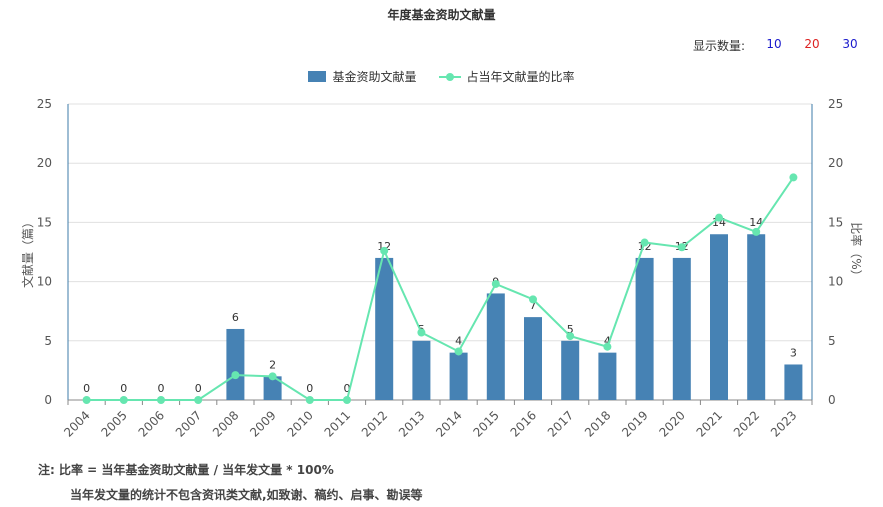 This screenshot has height=507, width=883. I want to click on x-tick-label: 2004, so click(76, 423).